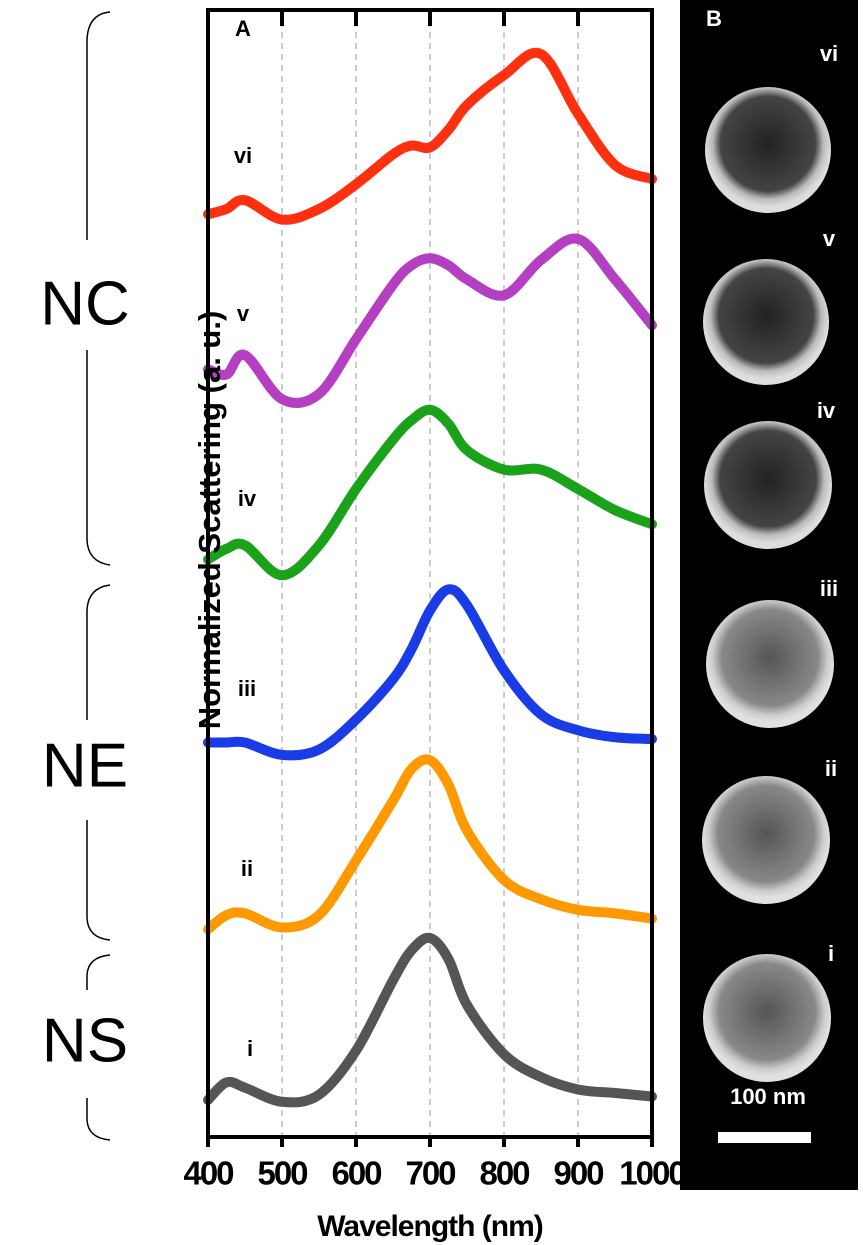 This screenshot has height=1245, width=863. What do you see at coordinates (85, 303) in the screenshot?
I see `group-label: NC` at bounding box center [85, 303].